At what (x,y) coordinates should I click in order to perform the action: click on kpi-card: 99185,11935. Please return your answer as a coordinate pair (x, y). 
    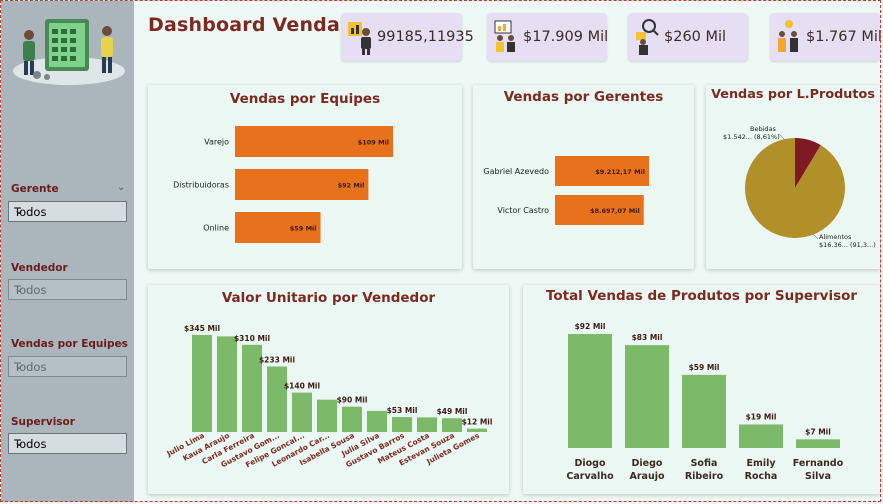
    Looking at the image, I should click on (407, 37).